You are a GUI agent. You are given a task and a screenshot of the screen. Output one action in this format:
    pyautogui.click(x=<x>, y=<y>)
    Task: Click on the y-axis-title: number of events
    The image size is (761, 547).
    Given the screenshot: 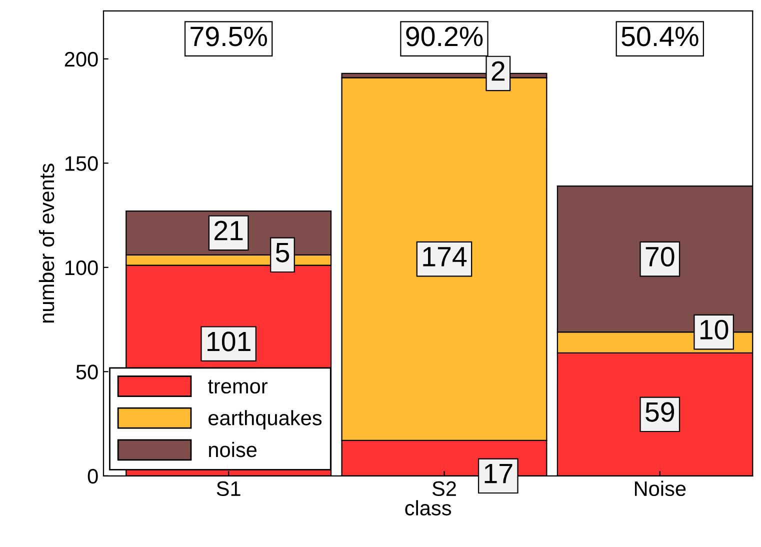 What is the action you would take?
    pyautogui.click(x=46, y=243)
    